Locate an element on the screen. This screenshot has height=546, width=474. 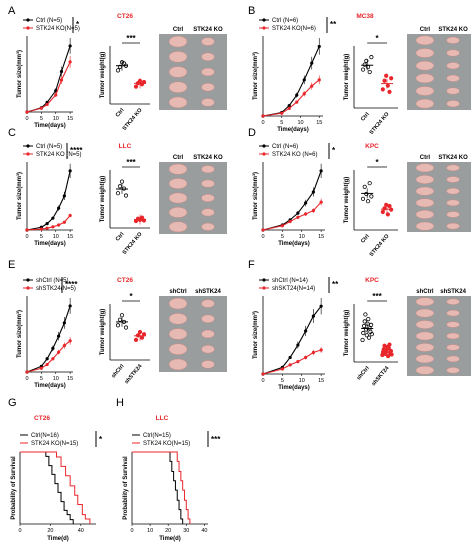
panel-letter: B is located at coordinates (251, 11).